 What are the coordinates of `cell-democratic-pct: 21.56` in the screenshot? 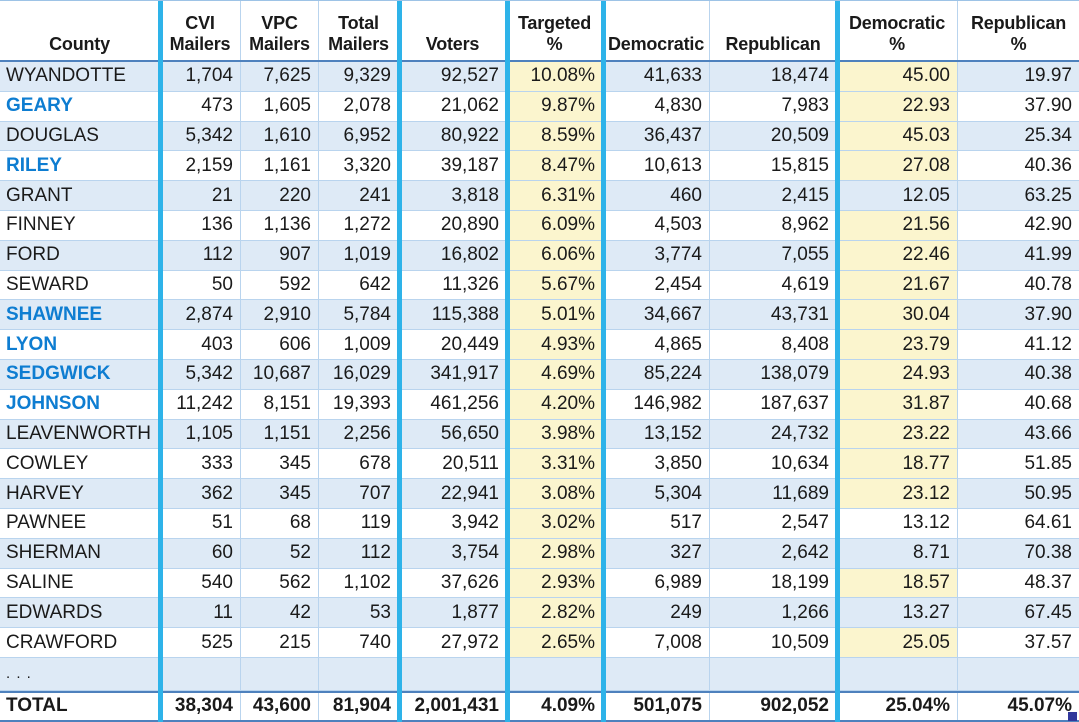 It's located at (897, 225).